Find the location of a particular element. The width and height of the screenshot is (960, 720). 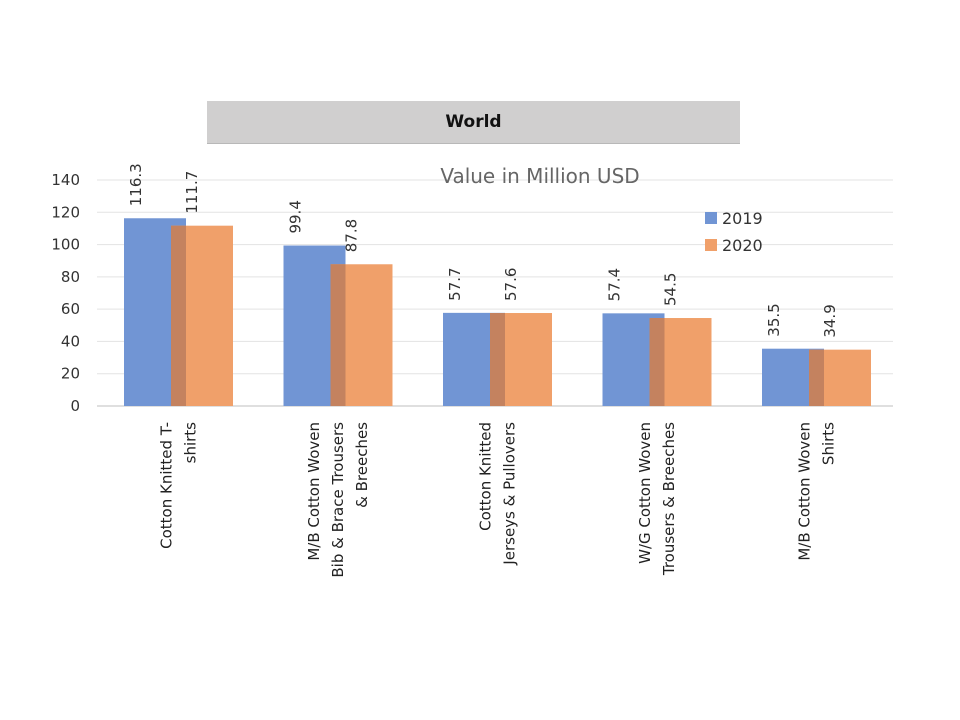

legend: 2019 2020 is located at coordinates (734, 232).